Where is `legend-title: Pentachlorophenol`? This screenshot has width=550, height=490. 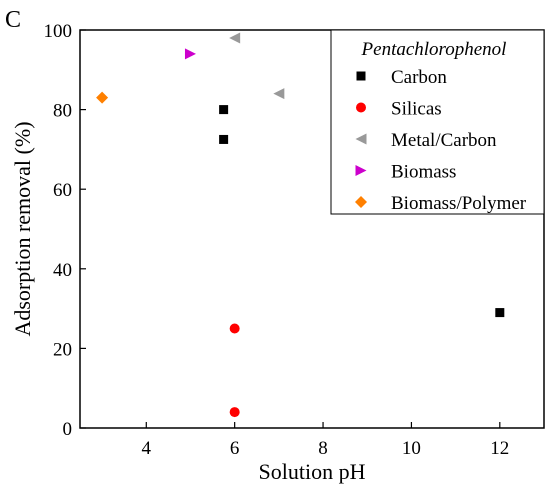
legend-title: Pentachlorophenol is located at coordinates (434, 49).